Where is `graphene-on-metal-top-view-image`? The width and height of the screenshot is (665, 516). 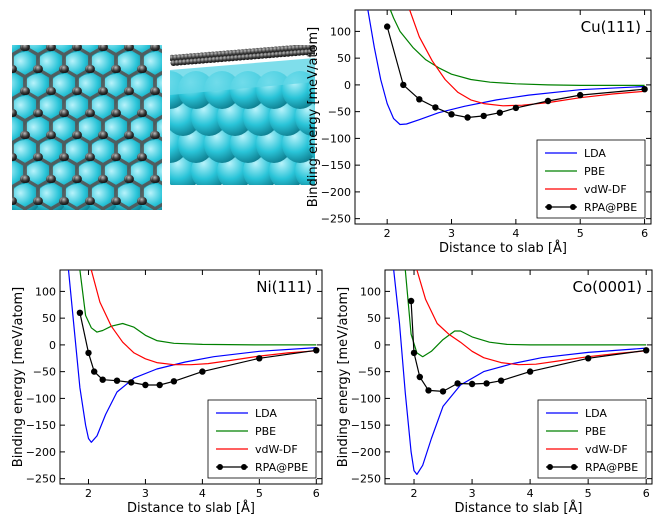
graphene-on-metal-top-view-image is located at coordinates (87, 127).